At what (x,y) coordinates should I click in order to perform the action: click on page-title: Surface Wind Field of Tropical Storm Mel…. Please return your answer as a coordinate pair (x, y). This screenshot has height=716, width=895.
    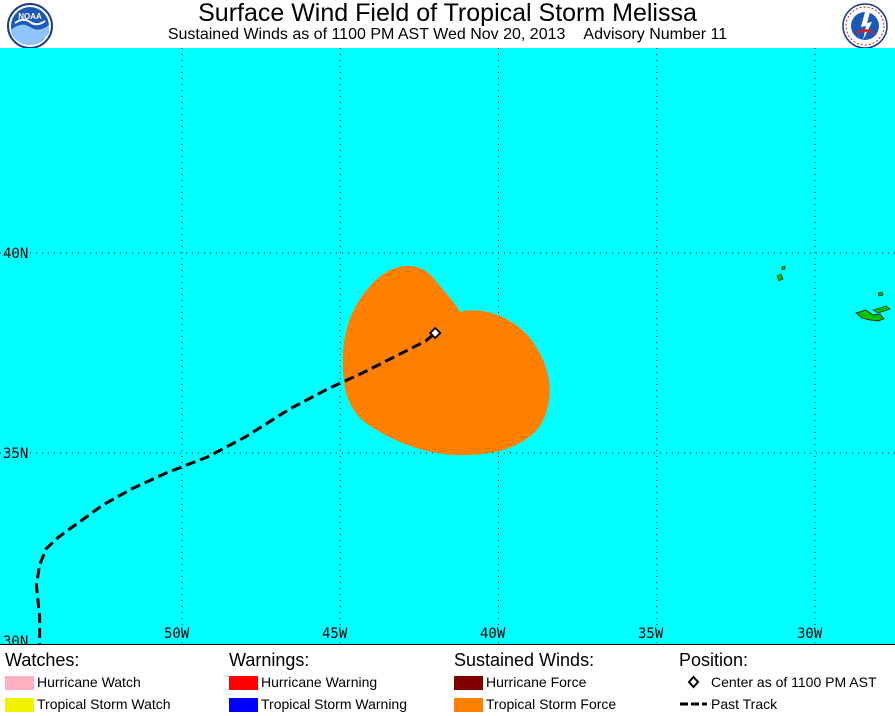
    Looking at the image, I should click on (447, 13).